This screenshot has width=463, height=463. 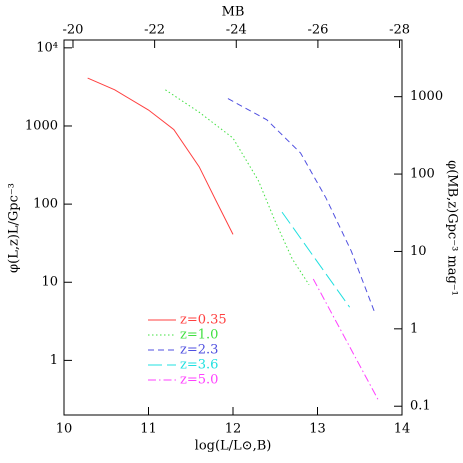 I want to click on x-axis-label: log(L/L⊙,B), so click(x=233, y=446).